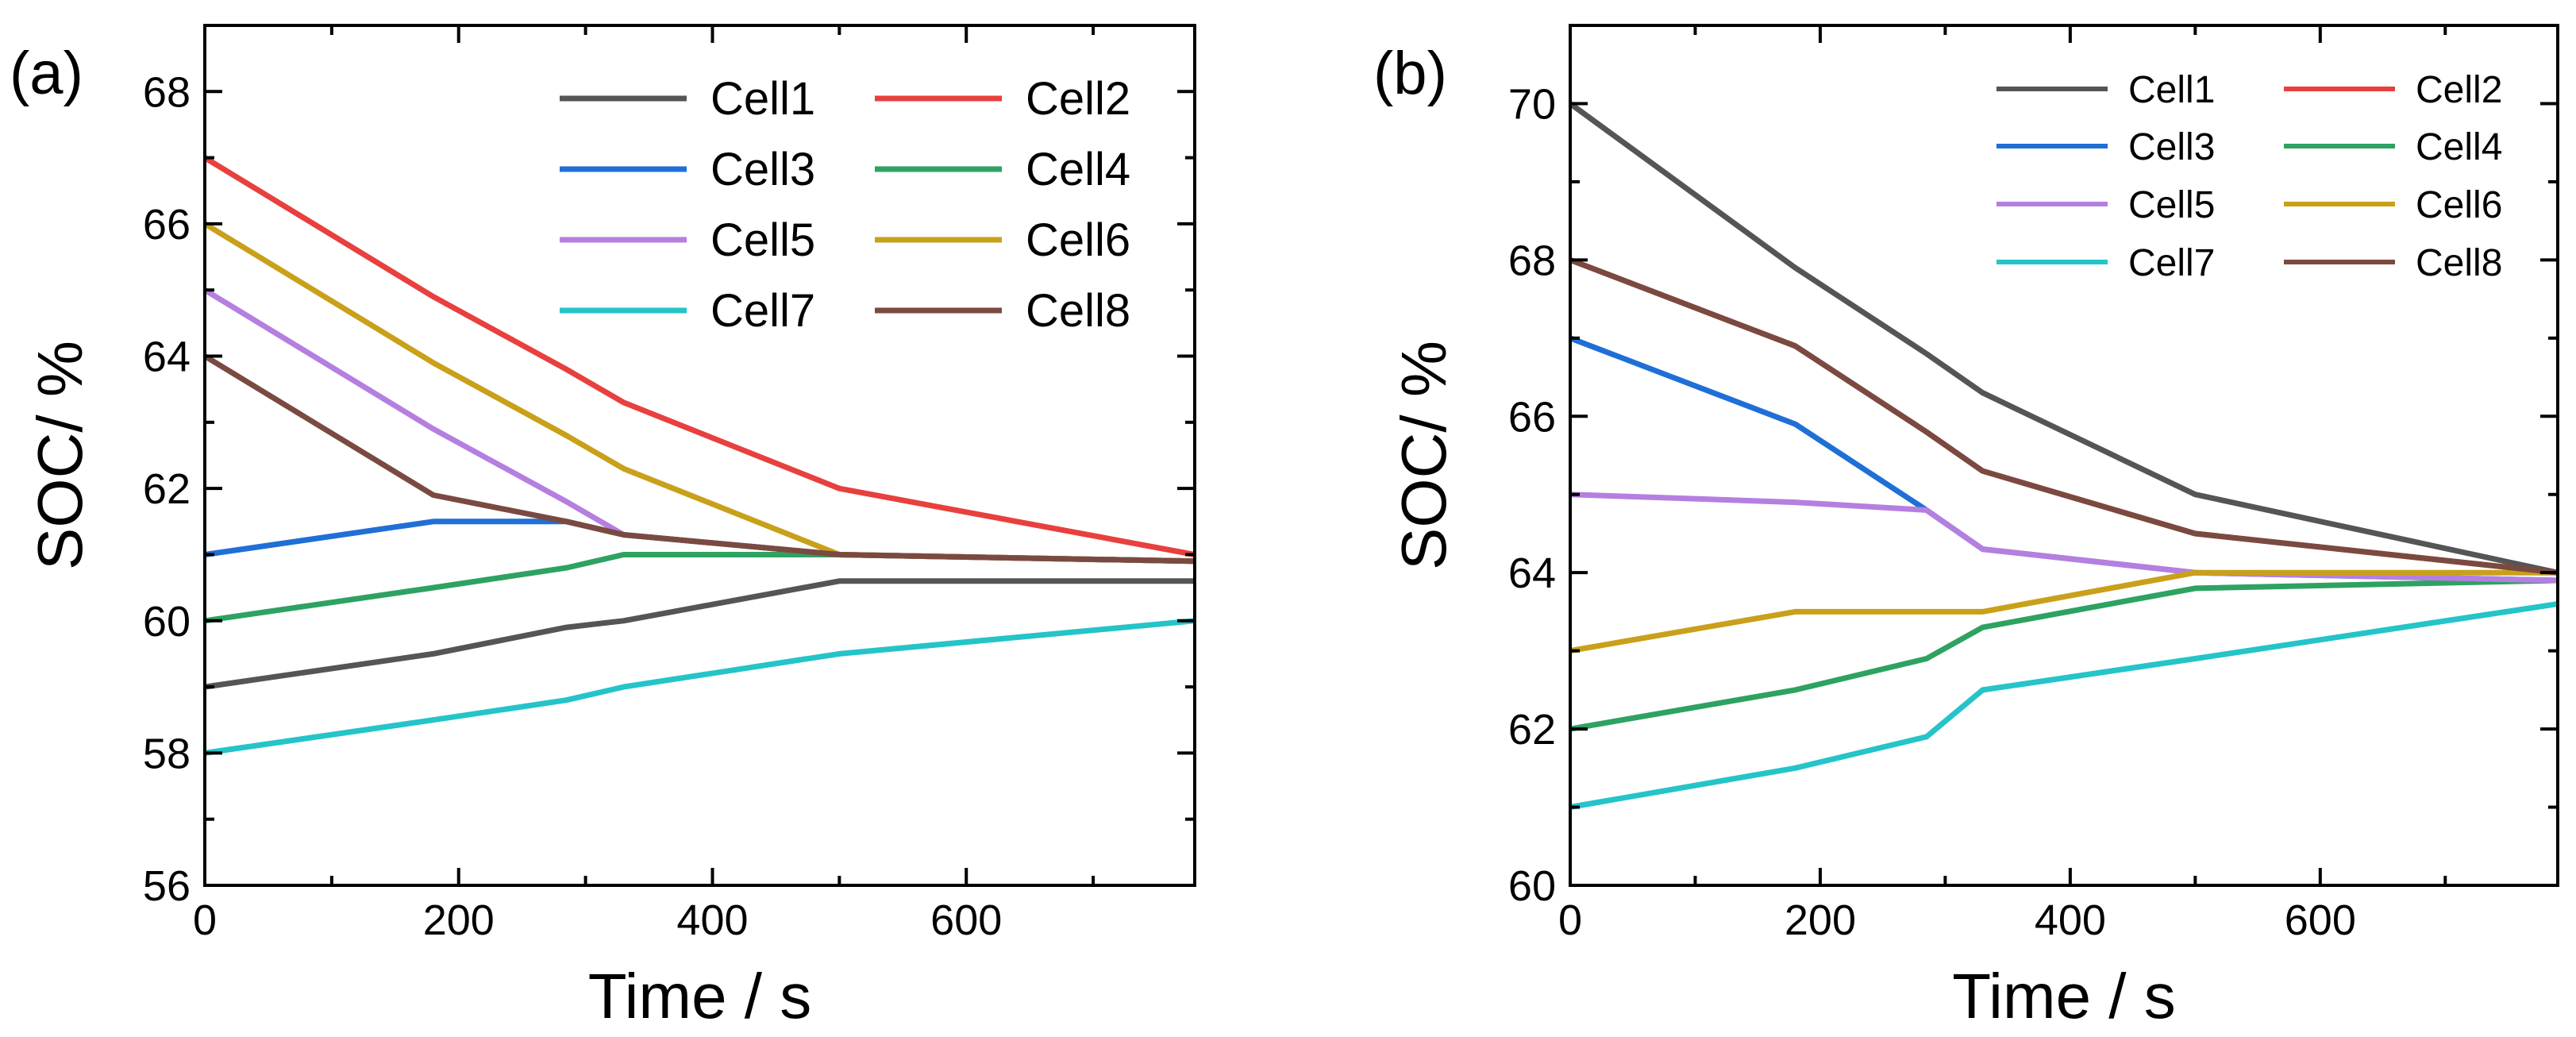  Describe the element at coordinates (700, 588) in the screenshot. I see `panel1-series-cell4-line` at that location.